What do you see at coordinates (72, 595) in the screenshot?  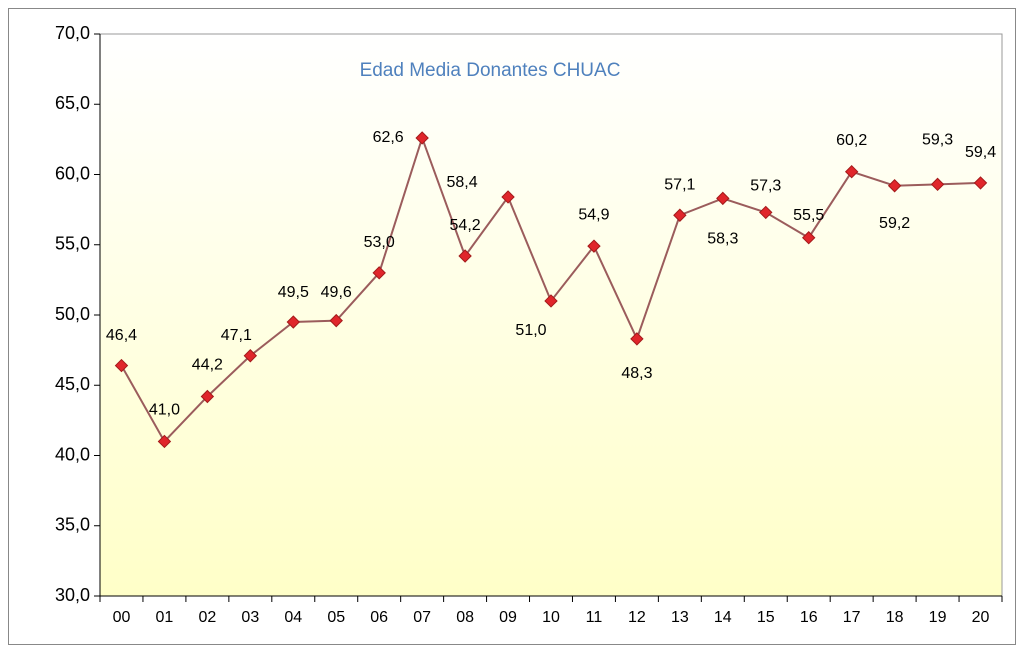 I see `y-tick-label: 30,0` at bounding box center [72, 595].